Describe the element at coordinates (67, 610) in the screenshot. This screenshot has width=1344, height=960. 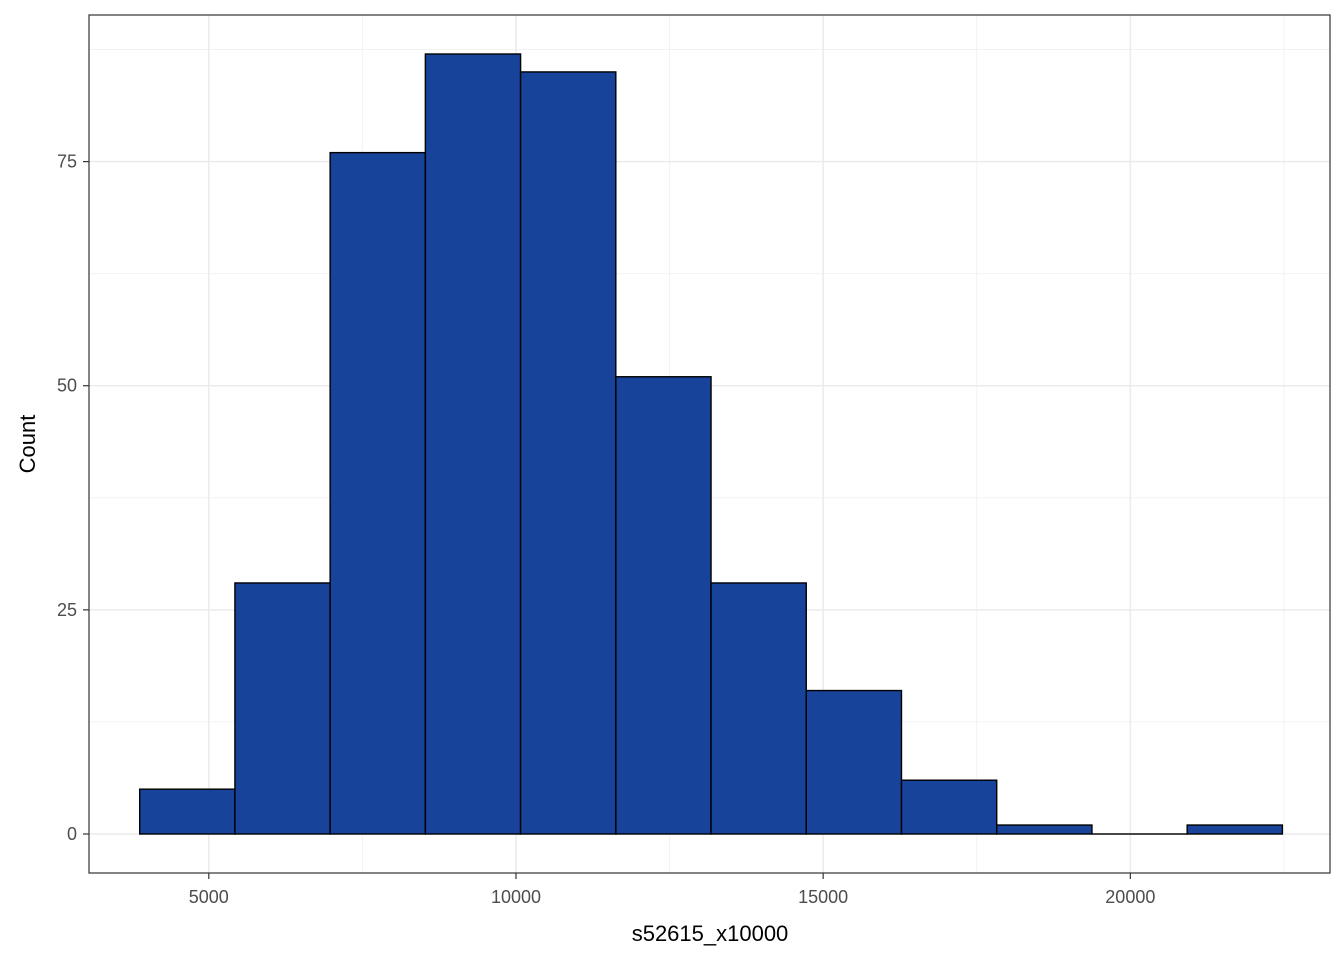
I see `y-tick-label: 25` at that location.